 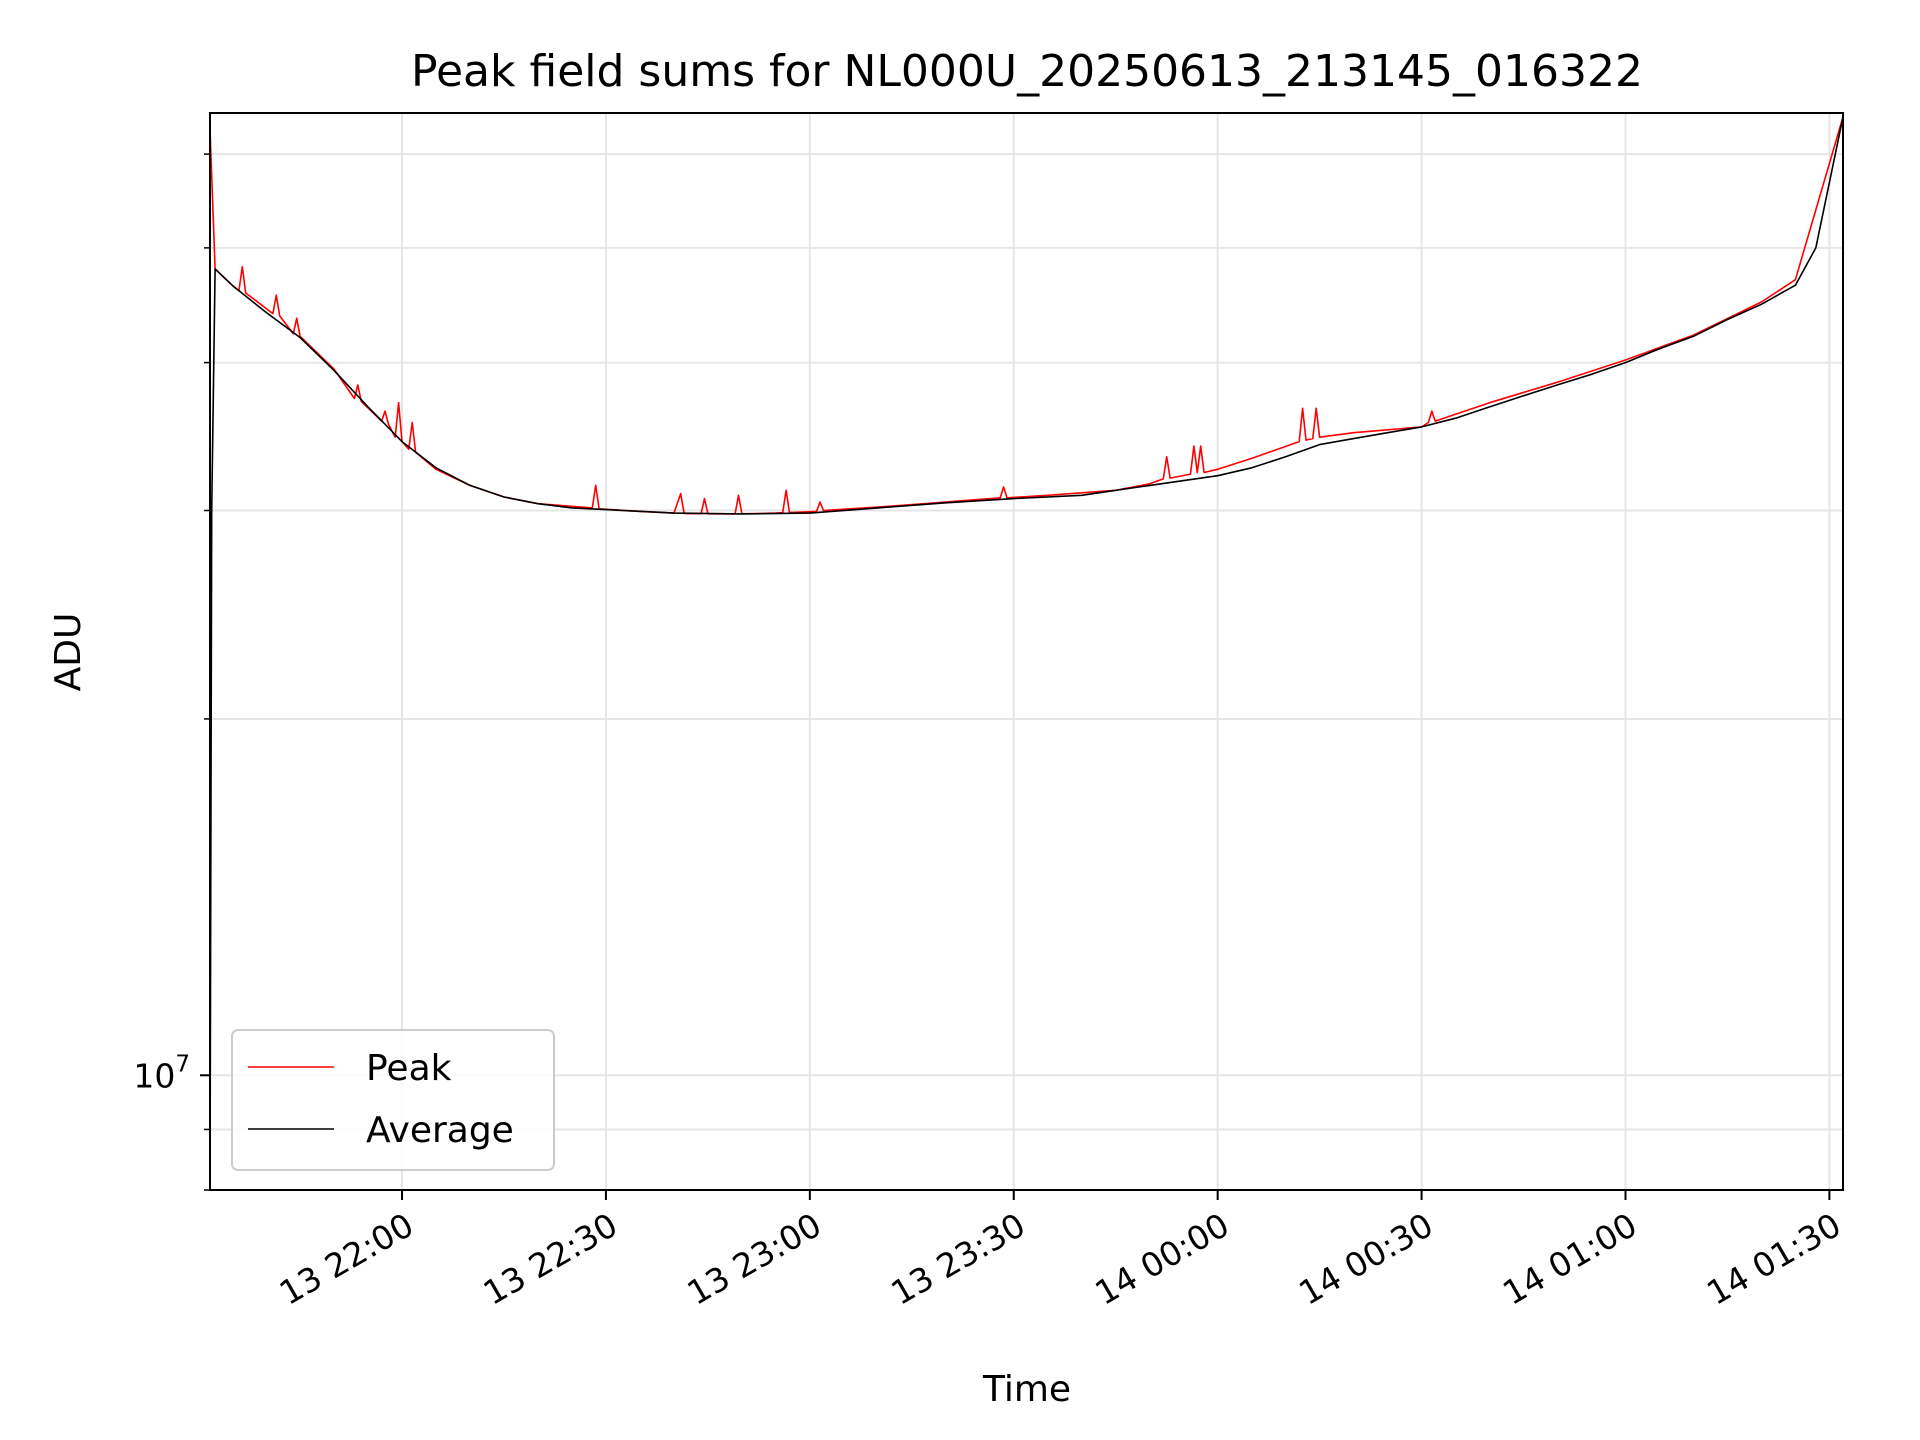 What do you see at coordinates (68, 652) in the screenshot?
I see `y-axis-label: ADU` at bounding box center [68, 652].